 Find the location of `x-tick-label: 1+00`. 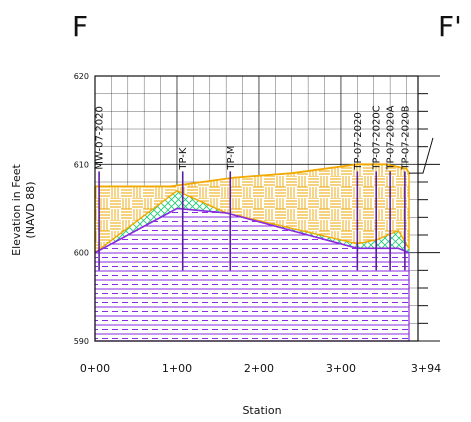

x-tick-label: 1+00 is located at coordinates (177, 368).